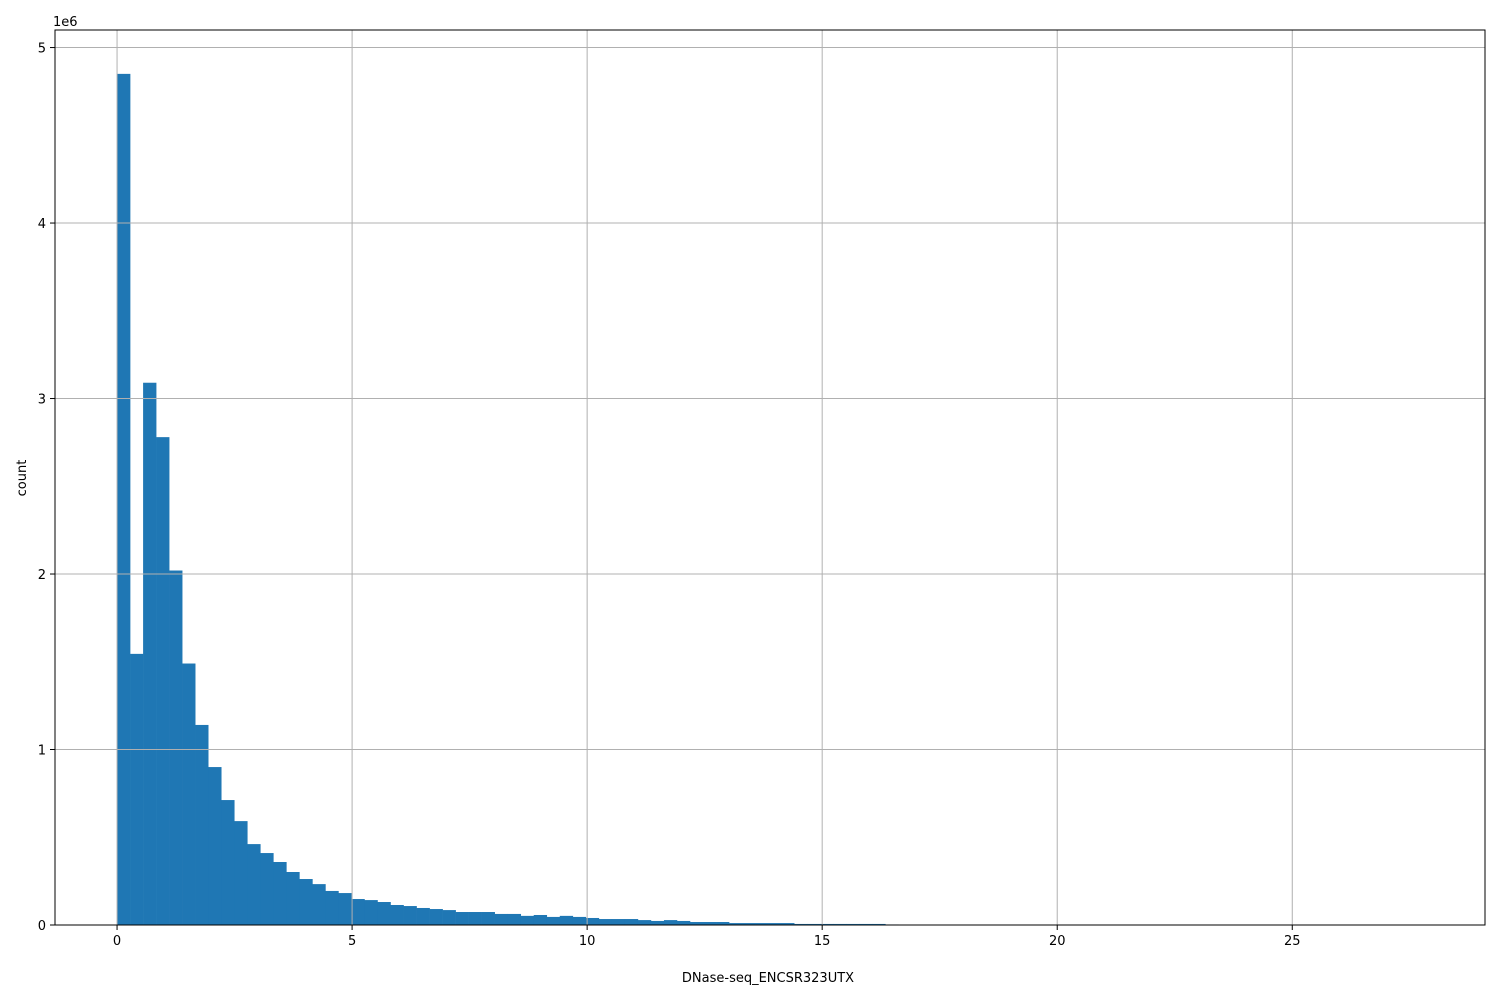 The image size is (1500, 1000). What do you see at coordinates (22, 478) in the screenshot?
I see `y-axis-label: count` at bounding box center [22, 478].